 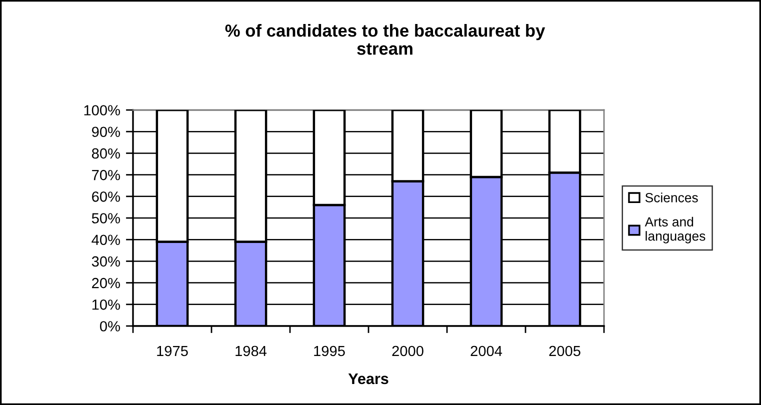 I want to click on y-tick-label: 10%, so click(x=106, y=305).